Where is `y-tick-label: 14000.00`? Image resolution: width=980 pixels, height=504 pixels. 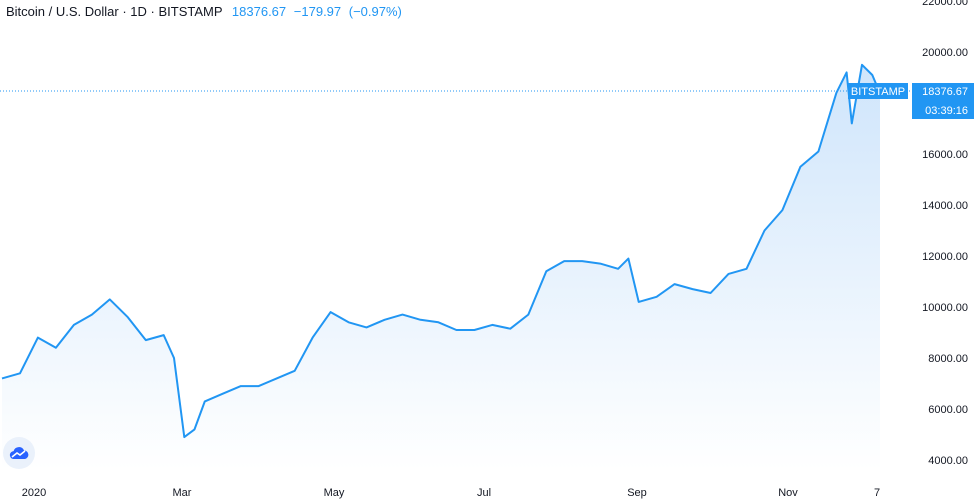
y-tick-label: 14000.00 is located at coordinates (945, 206).